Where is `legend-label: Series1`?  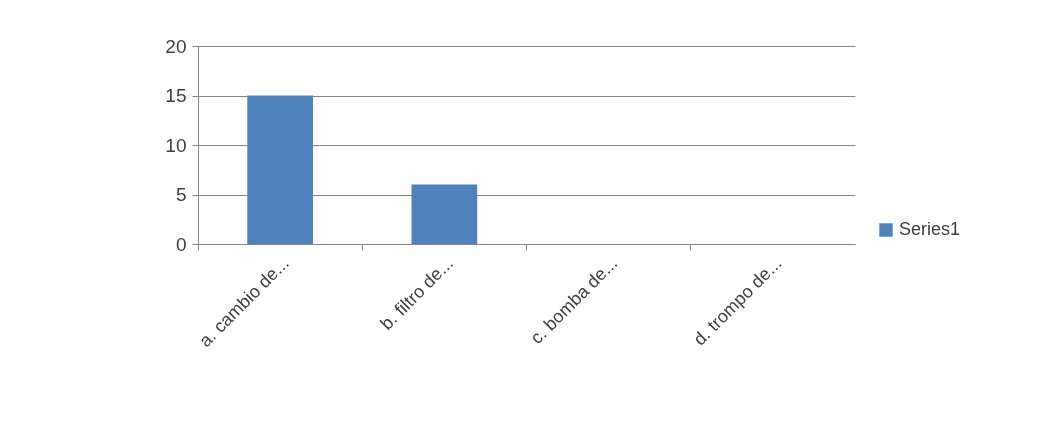
legend-label: Series1 is located at coordinates (930, 229).